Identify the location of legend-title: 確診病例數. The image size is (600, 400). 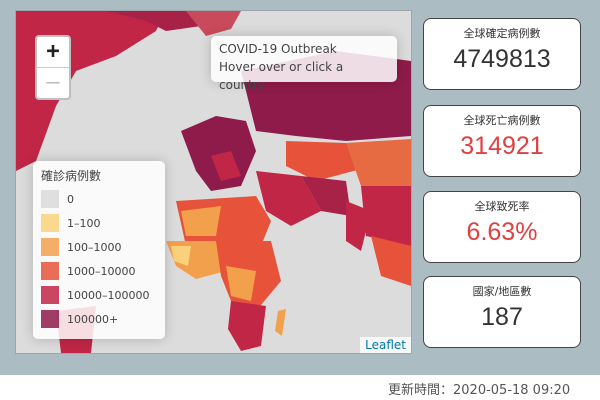
(71, 176).